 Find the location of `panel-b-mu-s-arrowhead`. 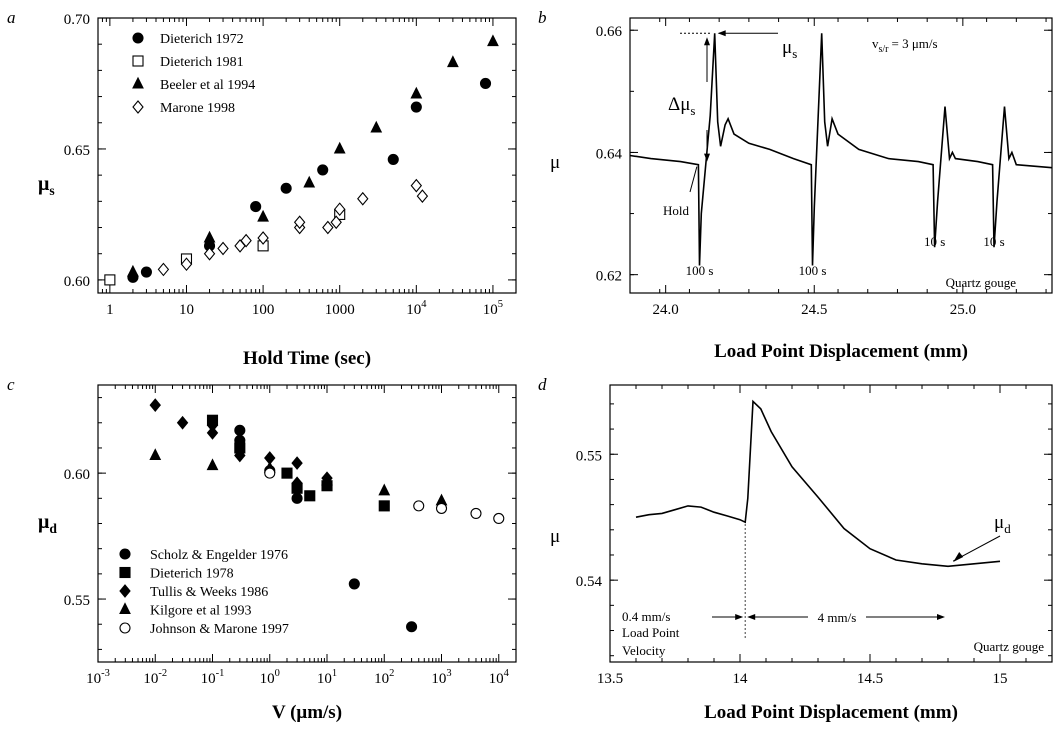

panel-b-mu-s-arrowhead is located at coordinates (721, 33).